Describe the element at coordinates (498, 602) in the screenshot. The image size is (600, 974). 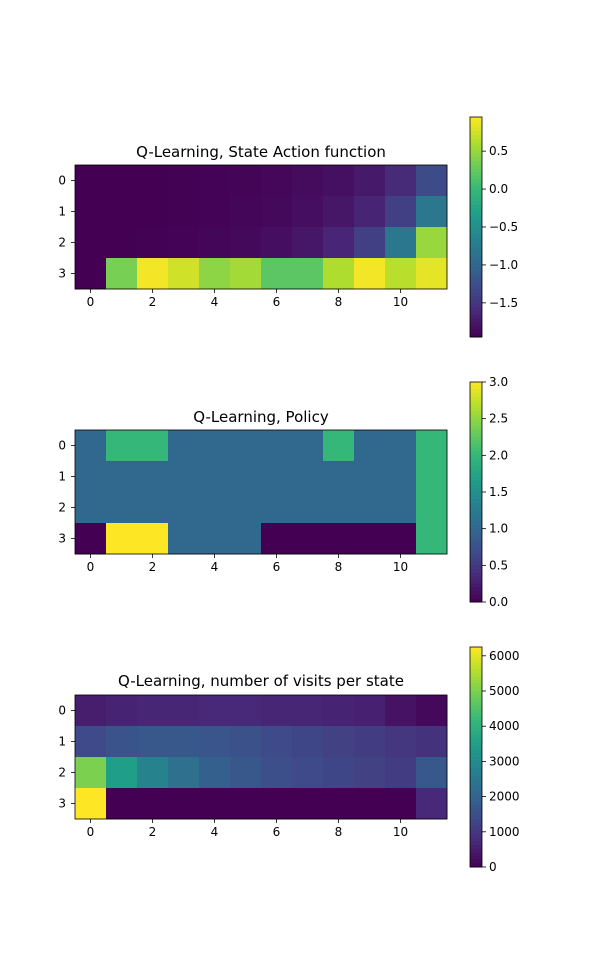
I see `colorbar-tick-label: 0.0` at that location.